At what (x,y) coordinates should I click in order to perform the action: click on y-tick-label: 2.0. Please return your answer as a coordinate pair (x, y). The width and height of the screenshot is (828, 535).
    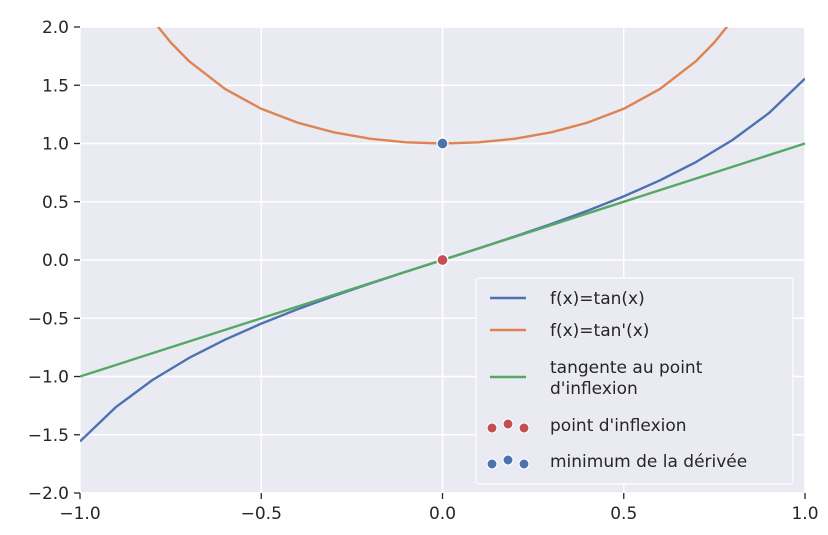
    Looking at the image, I should click on (55, 28).